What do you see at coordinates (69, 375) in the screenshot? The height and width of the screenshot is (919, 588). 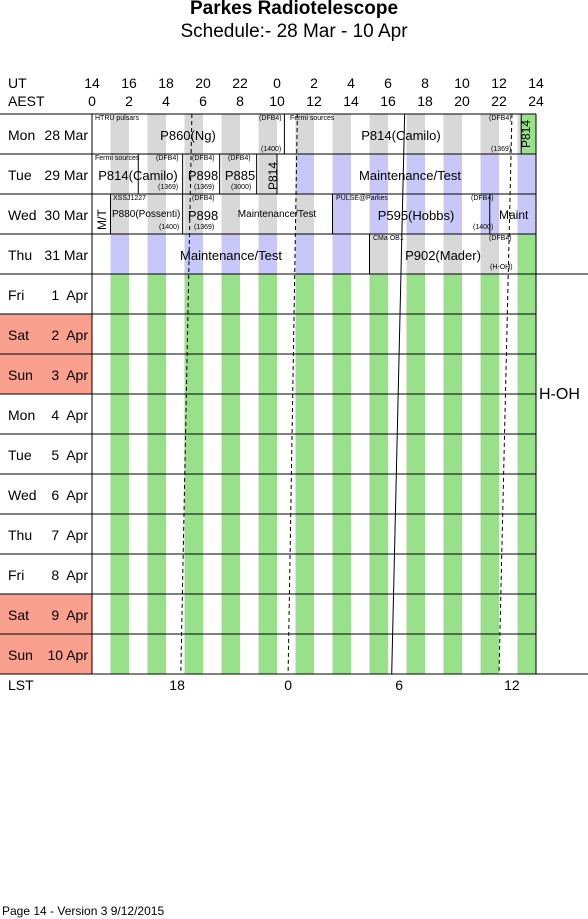 I see `day-date: 3 Apr` at bounding box center [69, 375].